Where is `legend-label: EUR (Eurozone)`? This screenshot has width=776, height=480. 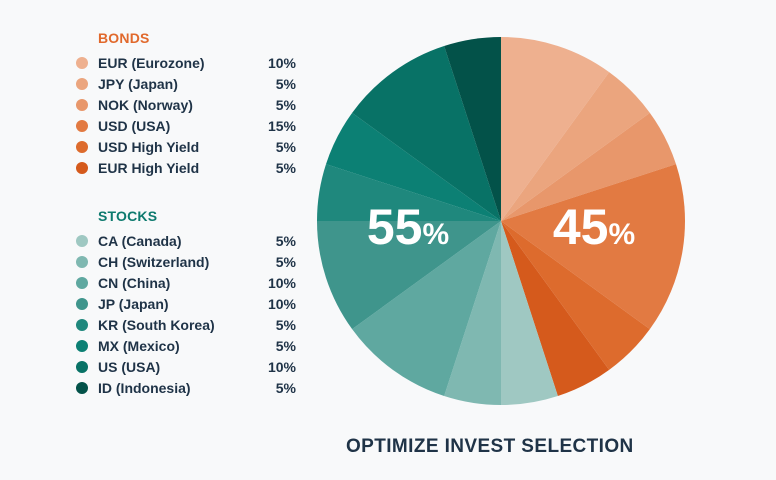 legend-label: EUR (Eurozone) is located at coordinates (151, 62).